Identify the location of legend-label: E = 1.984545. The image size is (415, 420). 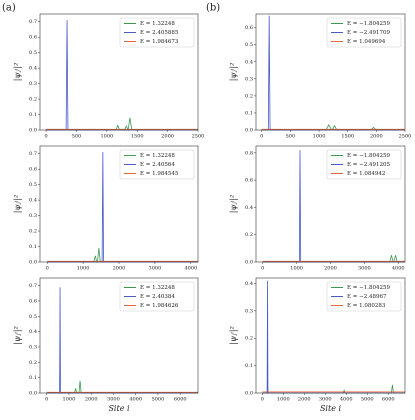
(159, 174).